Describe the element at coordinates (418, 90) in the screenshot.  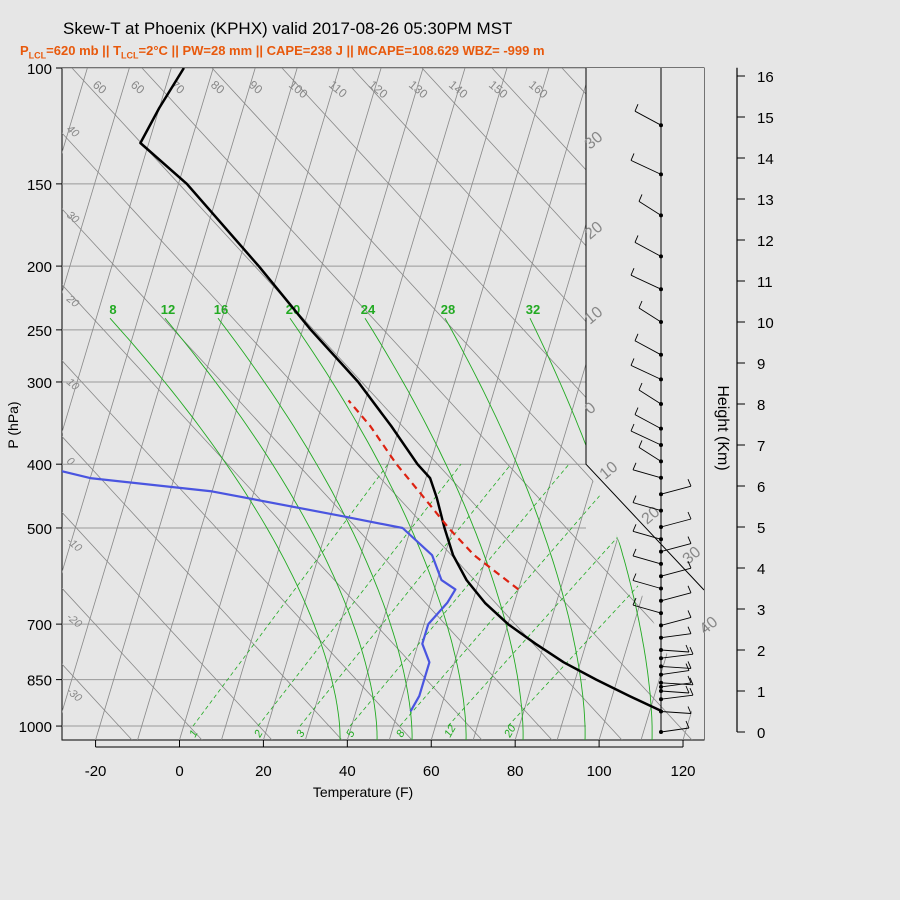
I see `isotherm-label: 130` at that location.